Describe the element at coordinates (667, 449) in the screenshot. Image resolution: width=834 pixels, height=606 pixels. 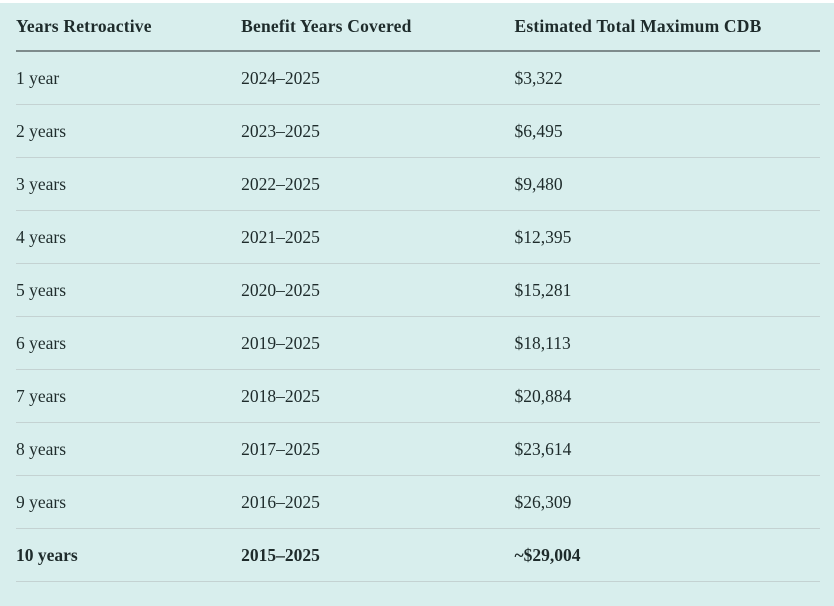
I see `estimated-total-maximum-cdb-cell: $23,614` at that location.